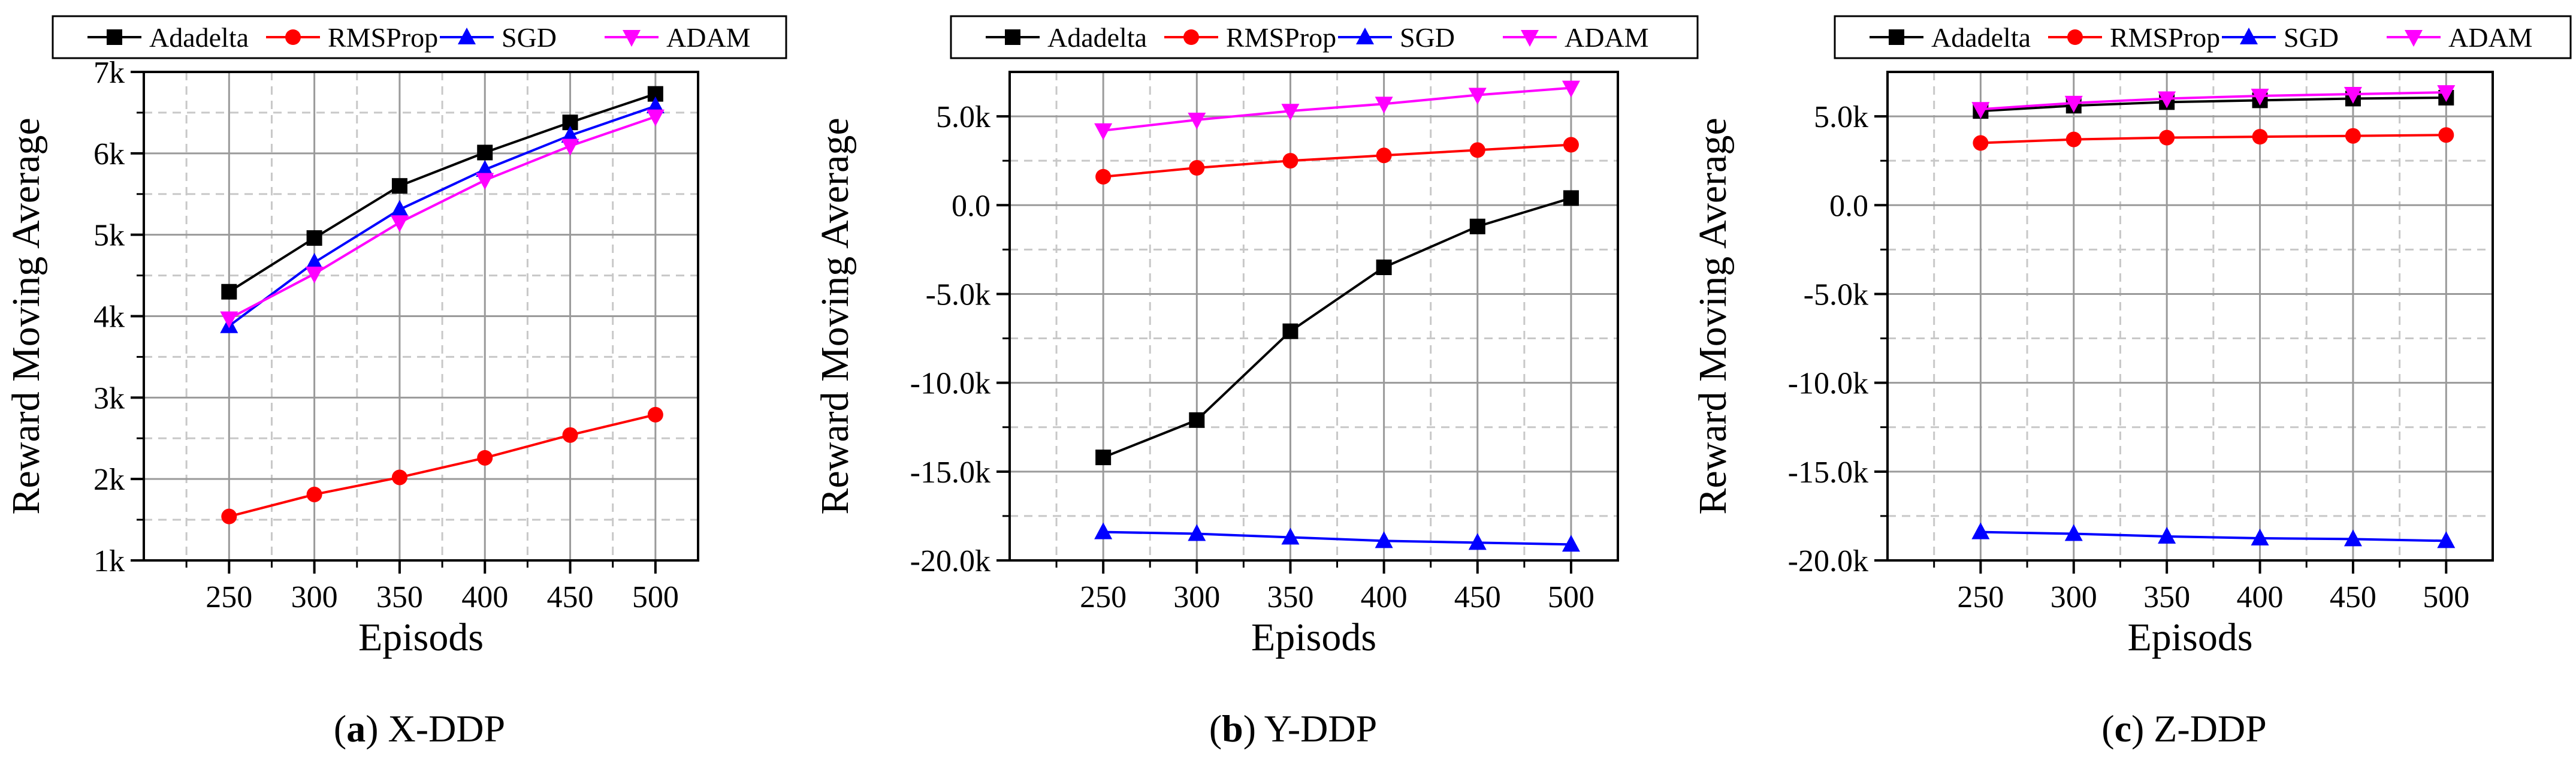 The height and width of the screenshot is (769, 2576). Describe the element at coordinates (950, 561) in the screenshot. I see `y-tick-label: -20.0k` at that location.